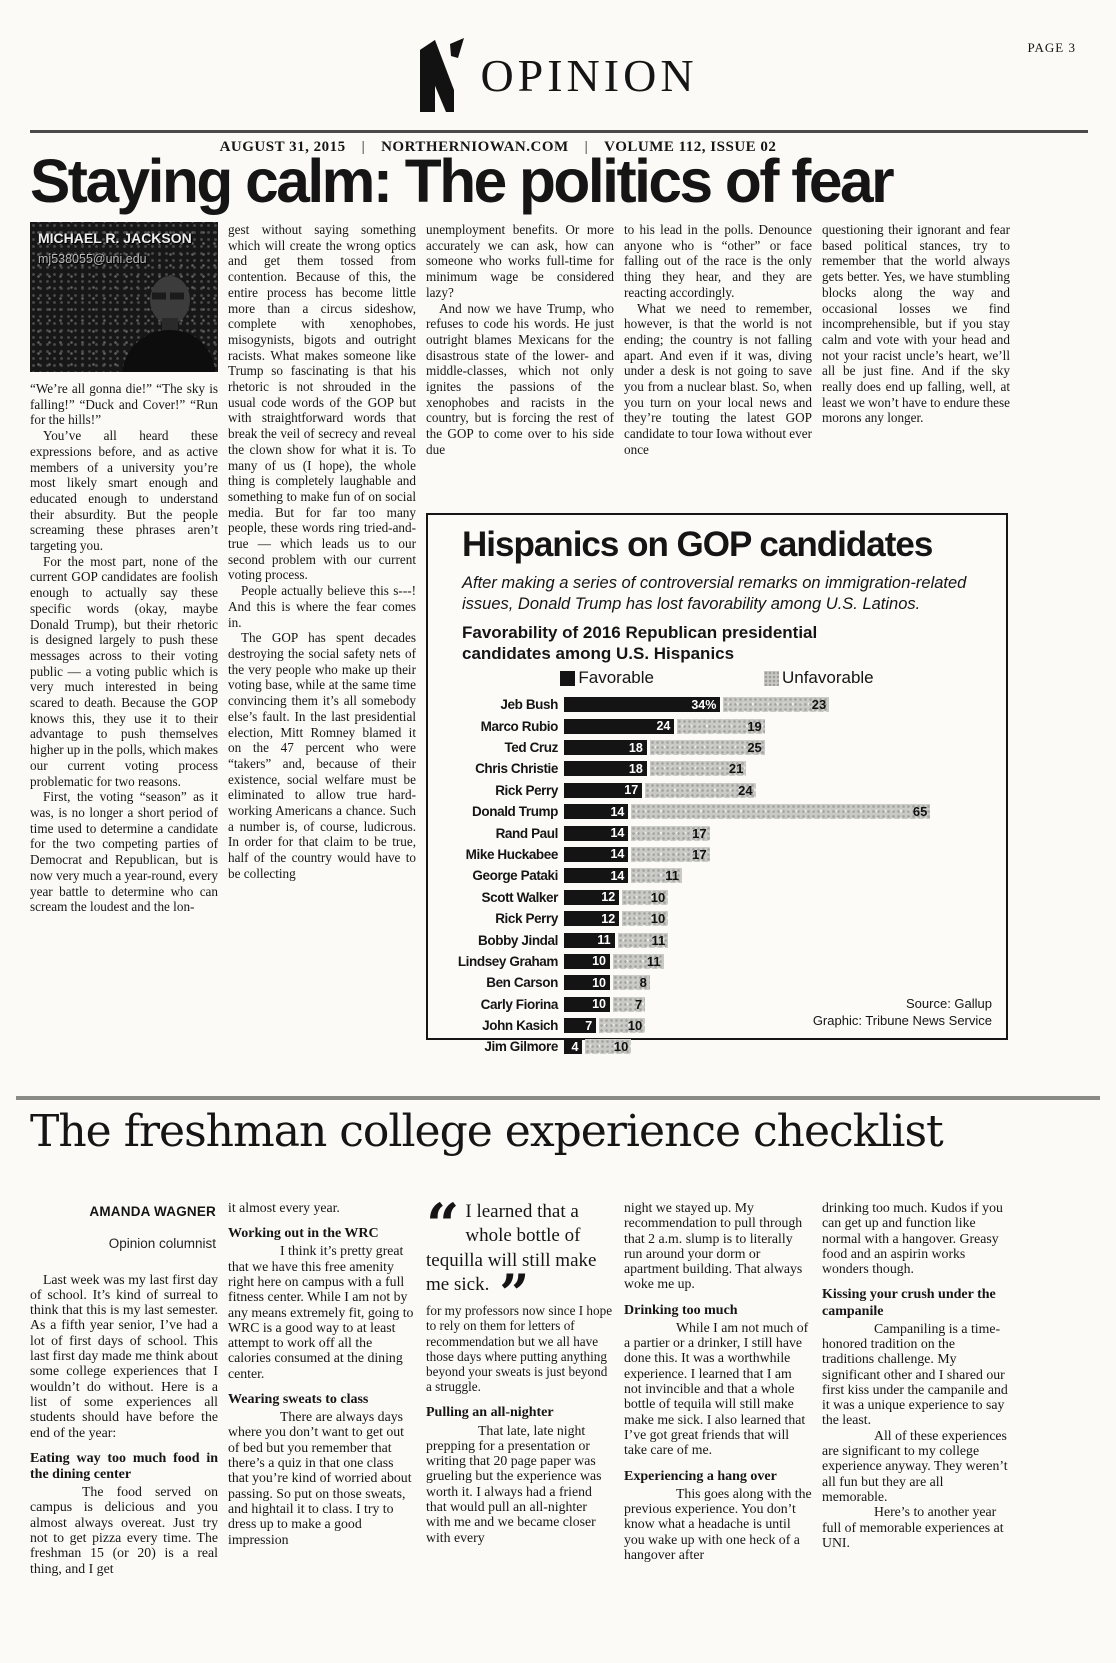 Image resolution: width=1116 pixels, height=1663 pixels. What do you see at coordinates (717, 939) in the screenshot?
I see `chart-row: Bobby Jindal 11 11` at bounding box center [717, 939].